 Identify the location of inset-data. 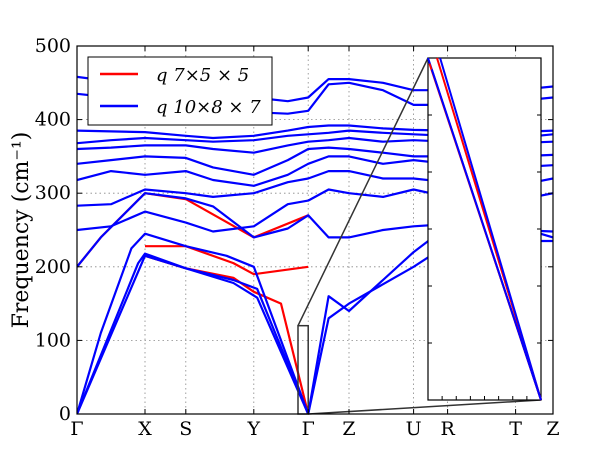
(484, 229).